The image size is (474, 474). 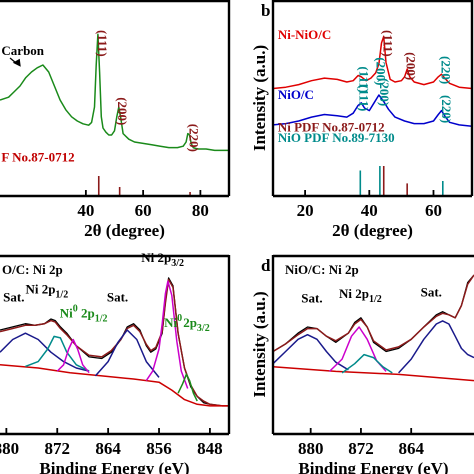 What do you see at coordinates (162, 259) in the screenshot?
I see `annotation: Ni 2p3/2` at bounding box center [162, 259].